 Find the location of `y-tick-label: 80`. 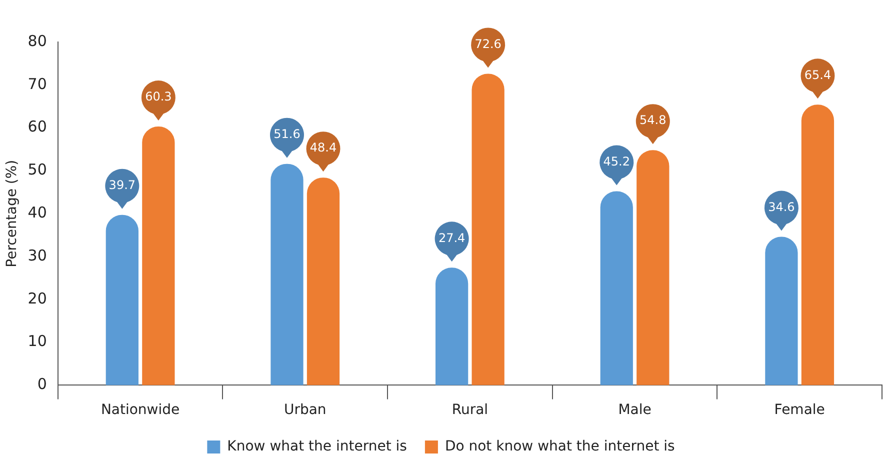

y-tick-label: 80 is located at coordinates (37, 41).